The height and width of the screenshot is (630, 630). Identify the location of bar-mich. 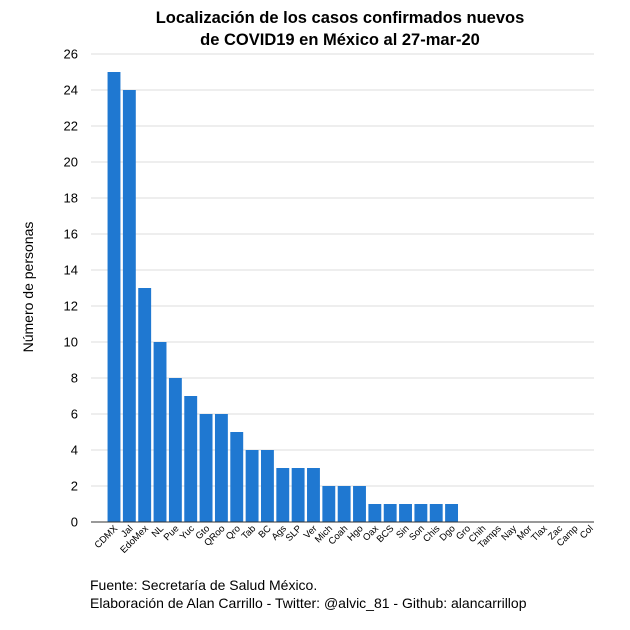
(329, 504).